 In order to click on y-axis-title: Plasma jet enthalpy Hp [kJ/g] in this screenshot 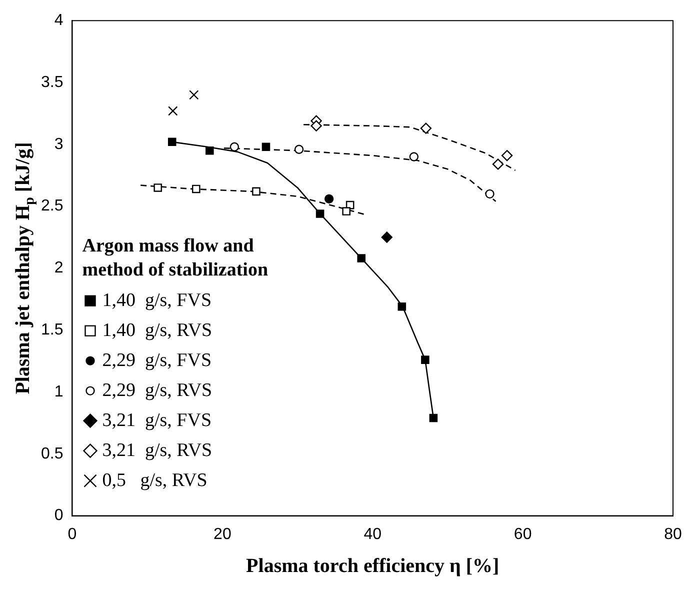, I will do `click(25, 268)`.